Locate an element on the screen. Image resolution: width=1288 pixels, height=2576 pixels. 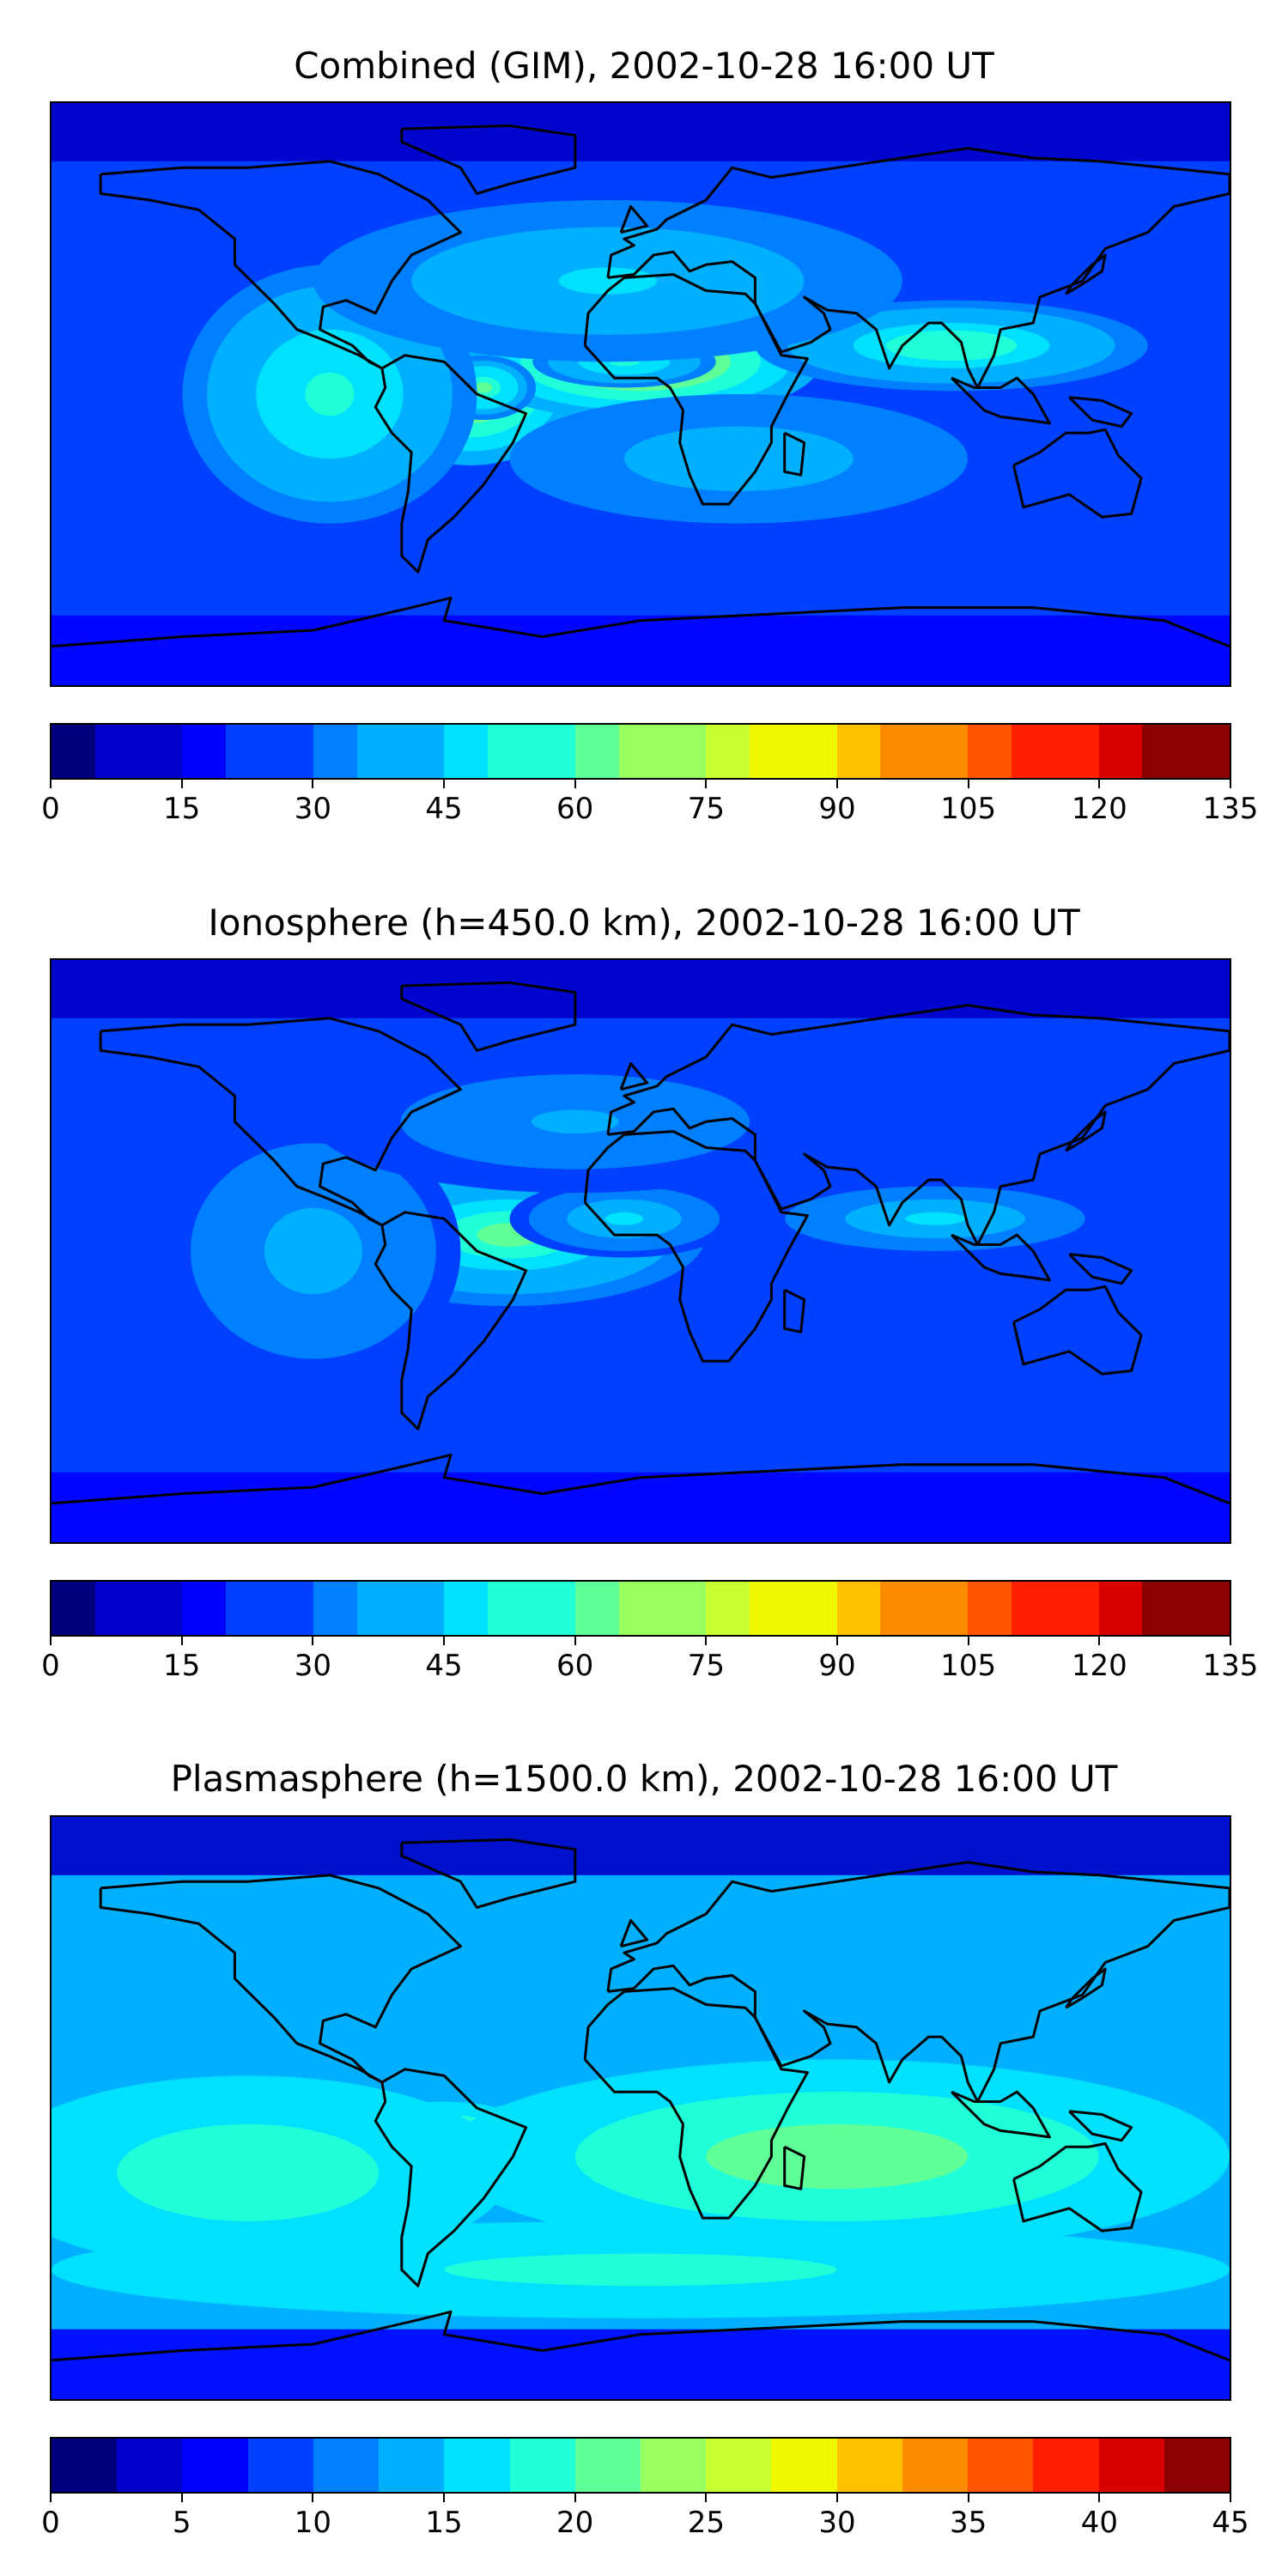
colorbar-tick-label: 75 is located at coordinates (706, 1666).